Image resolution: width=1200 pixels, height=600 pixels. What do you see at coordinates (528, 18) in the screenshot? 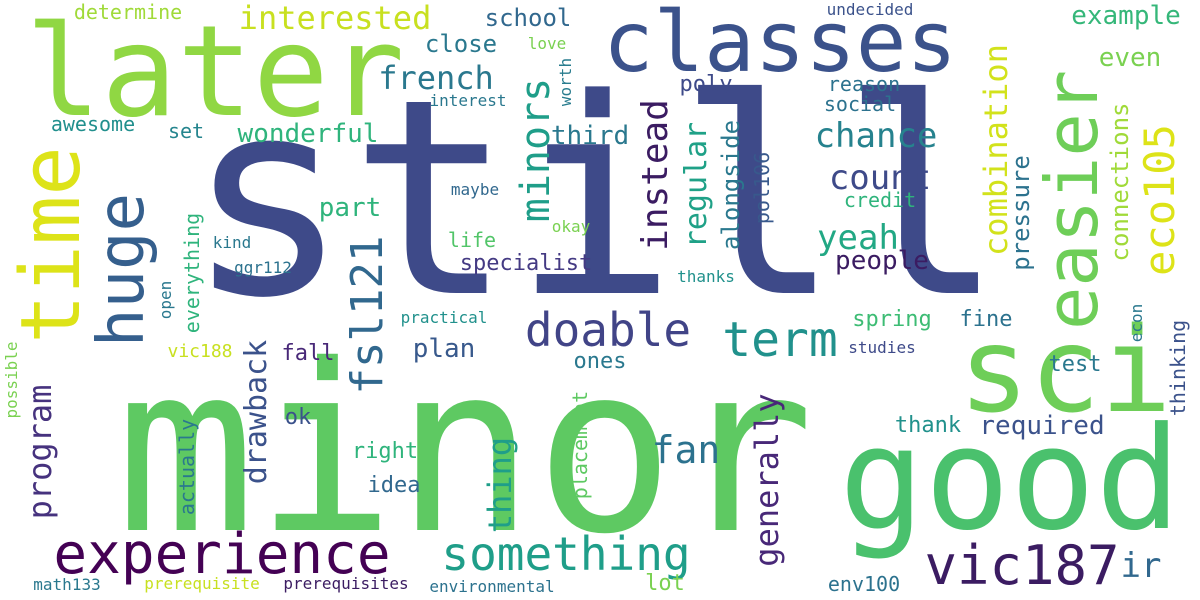
I see `word-school: school` at bounding box center [528, 18].